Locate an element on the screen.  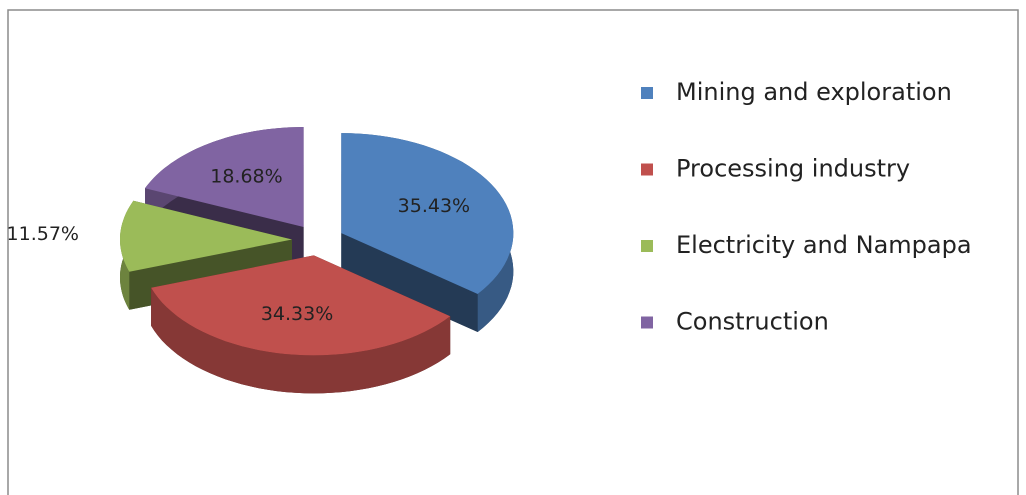
legend-label: Construction is located at coordinates (752, 322).